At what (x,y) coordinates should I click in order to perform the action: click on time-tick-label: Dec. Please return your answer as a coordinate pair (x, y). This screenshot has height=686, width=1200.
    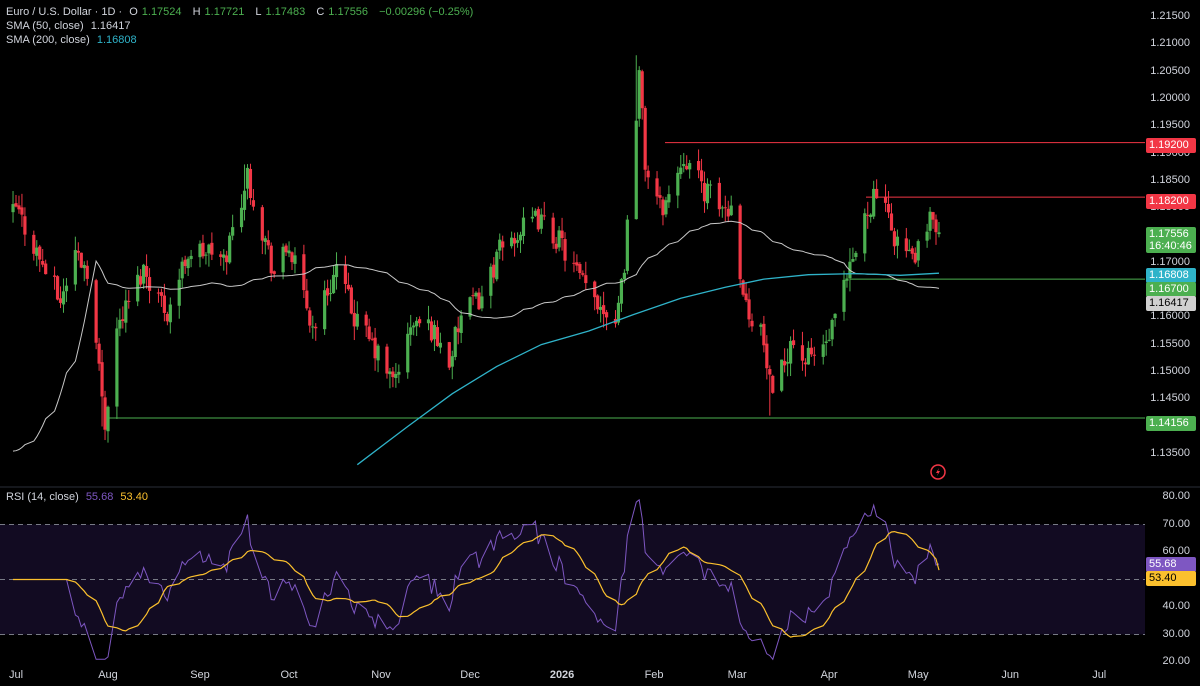
    Looking at the image, I should click on (470, 675).